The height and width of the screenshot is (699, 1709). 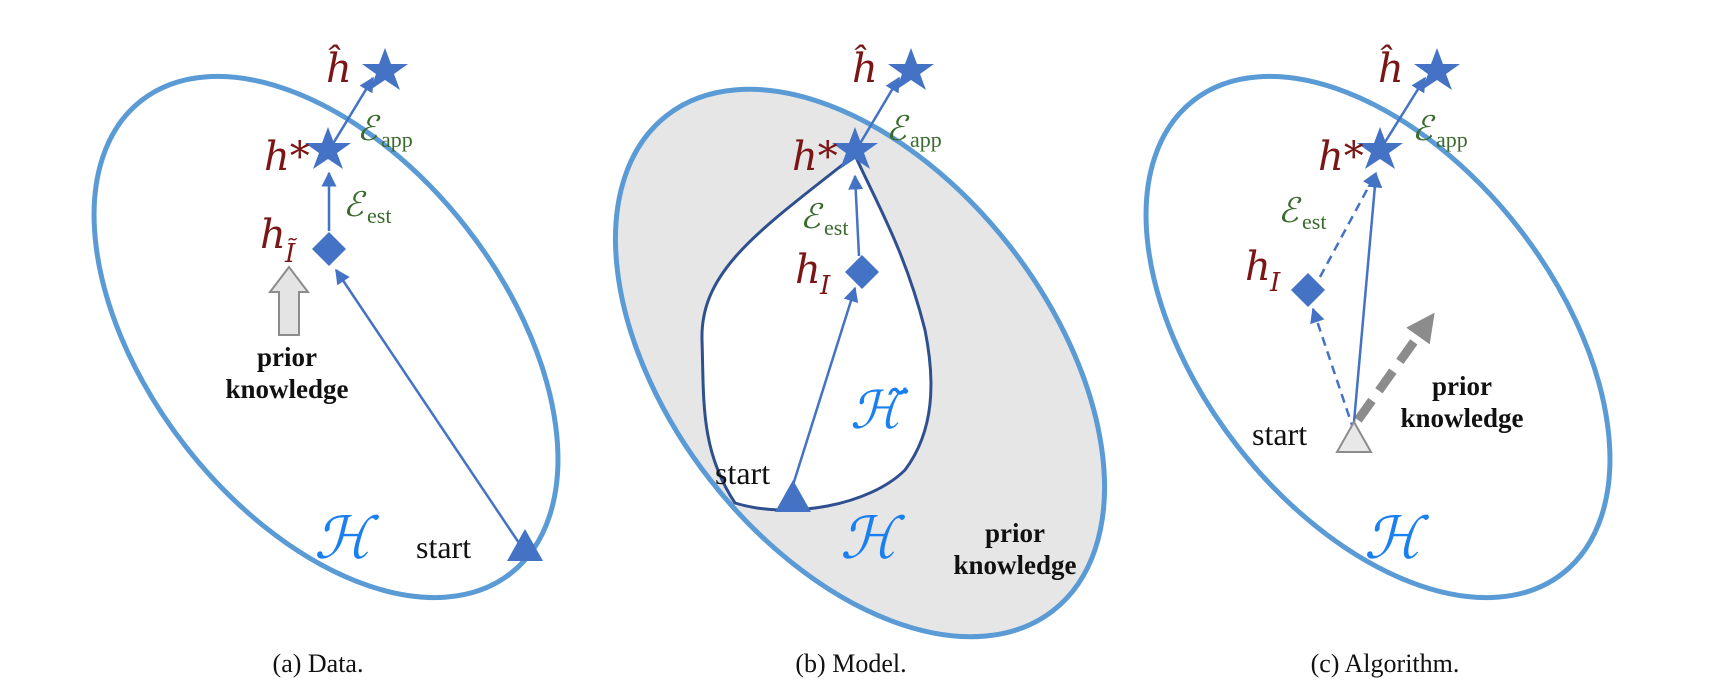 I want to click on caption-b: (b) Model., so click(x=850, y=663).